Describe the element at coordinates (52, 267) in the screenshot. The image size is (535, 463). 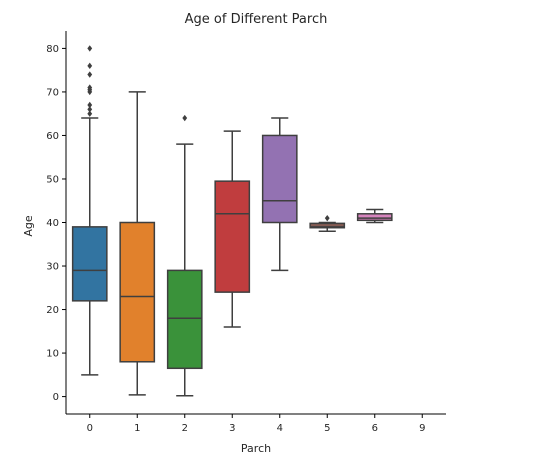
I see `y-tick-label: 30` at that location.